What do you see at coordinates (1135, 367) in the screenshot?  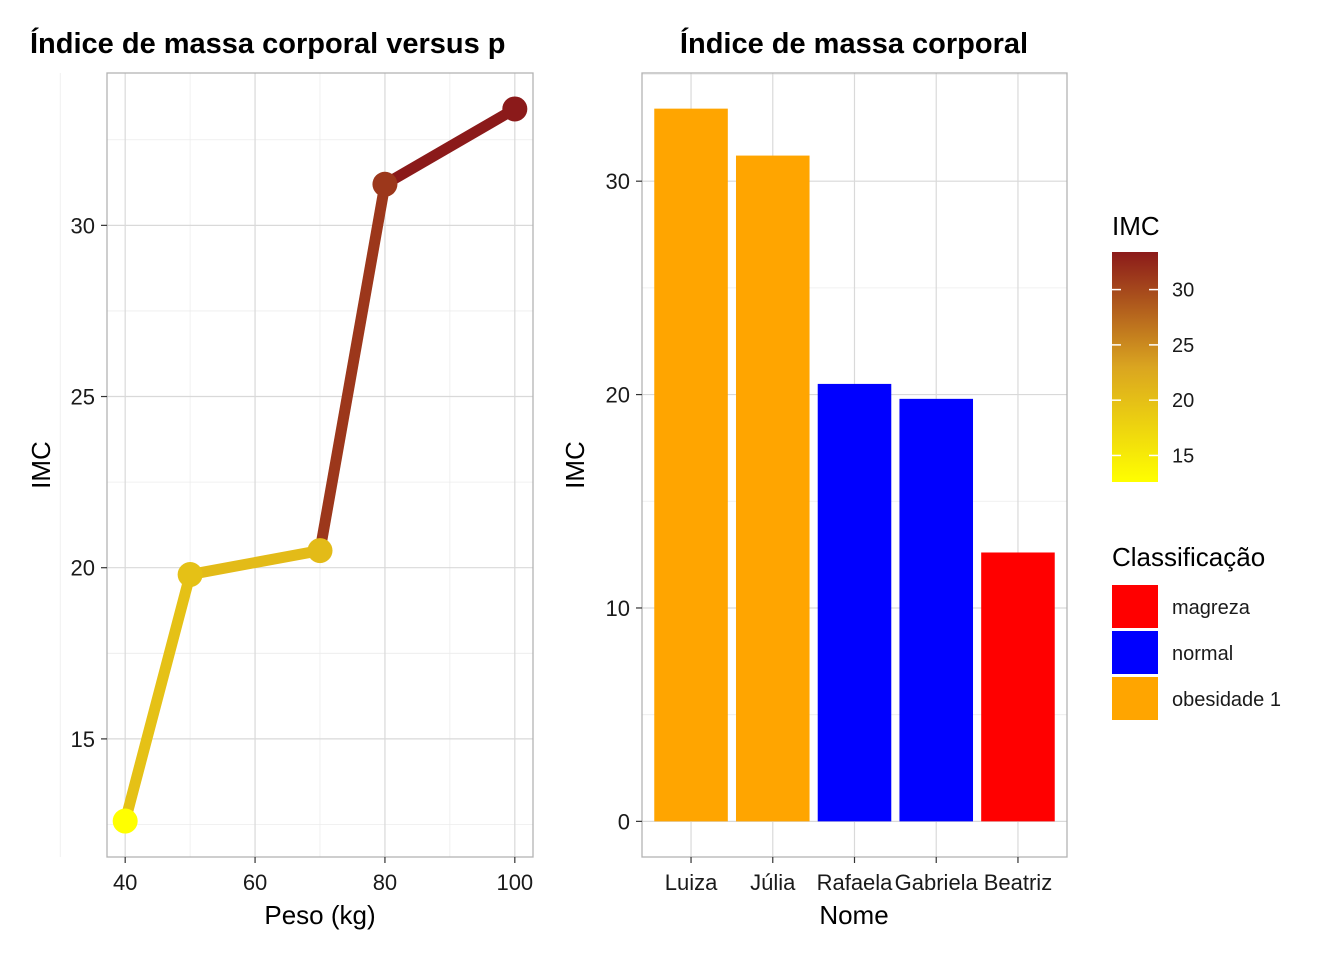 I see `imc-colorbar` at bounding box center [1135, 367].